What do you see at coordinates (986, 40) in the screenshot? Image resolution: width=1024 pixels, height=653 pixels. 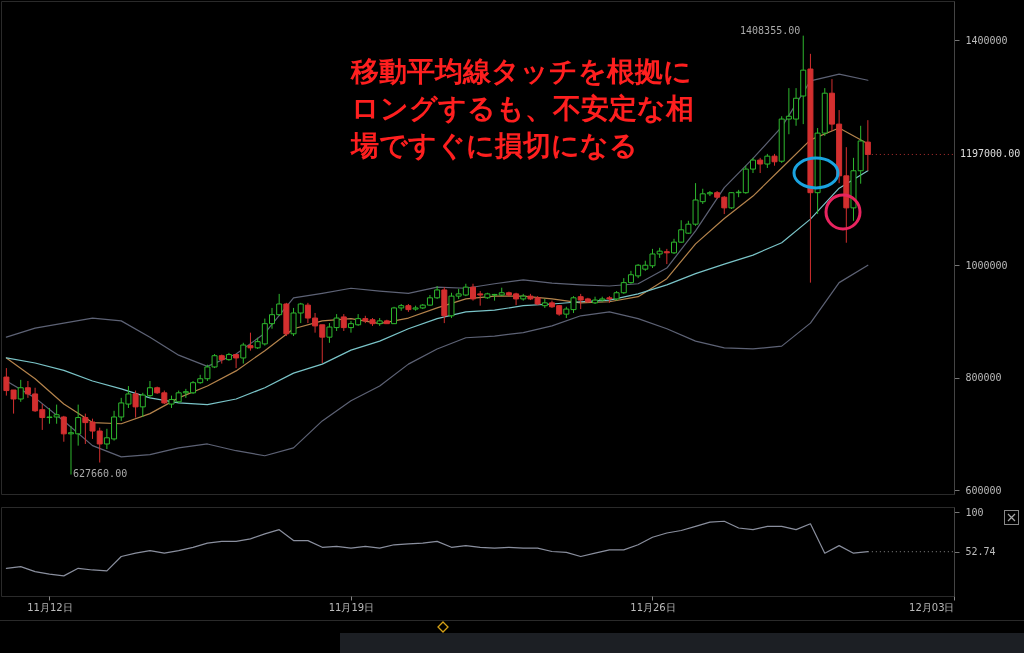 I see `y-tick-label: 1400000` at bounding box center [986, 40].